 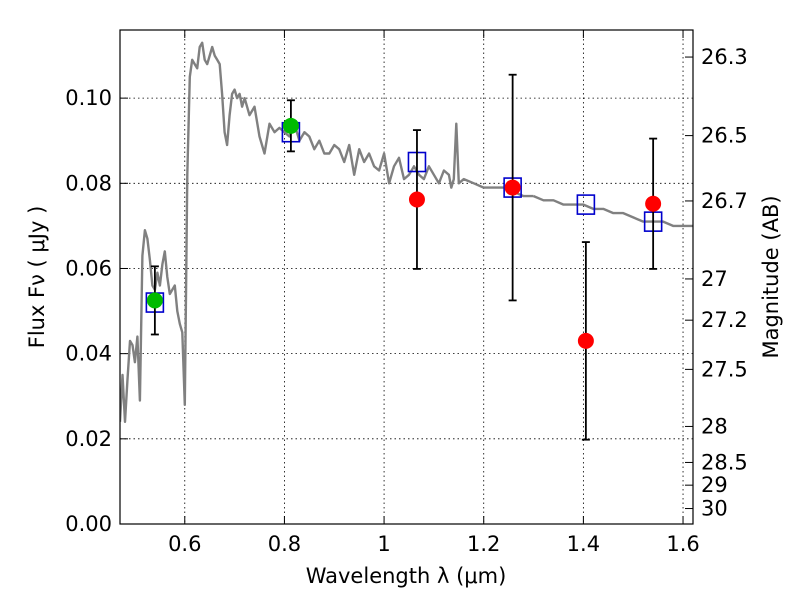 I want to click on mag-tick-label: 27.5, so click(x=724, y=369).